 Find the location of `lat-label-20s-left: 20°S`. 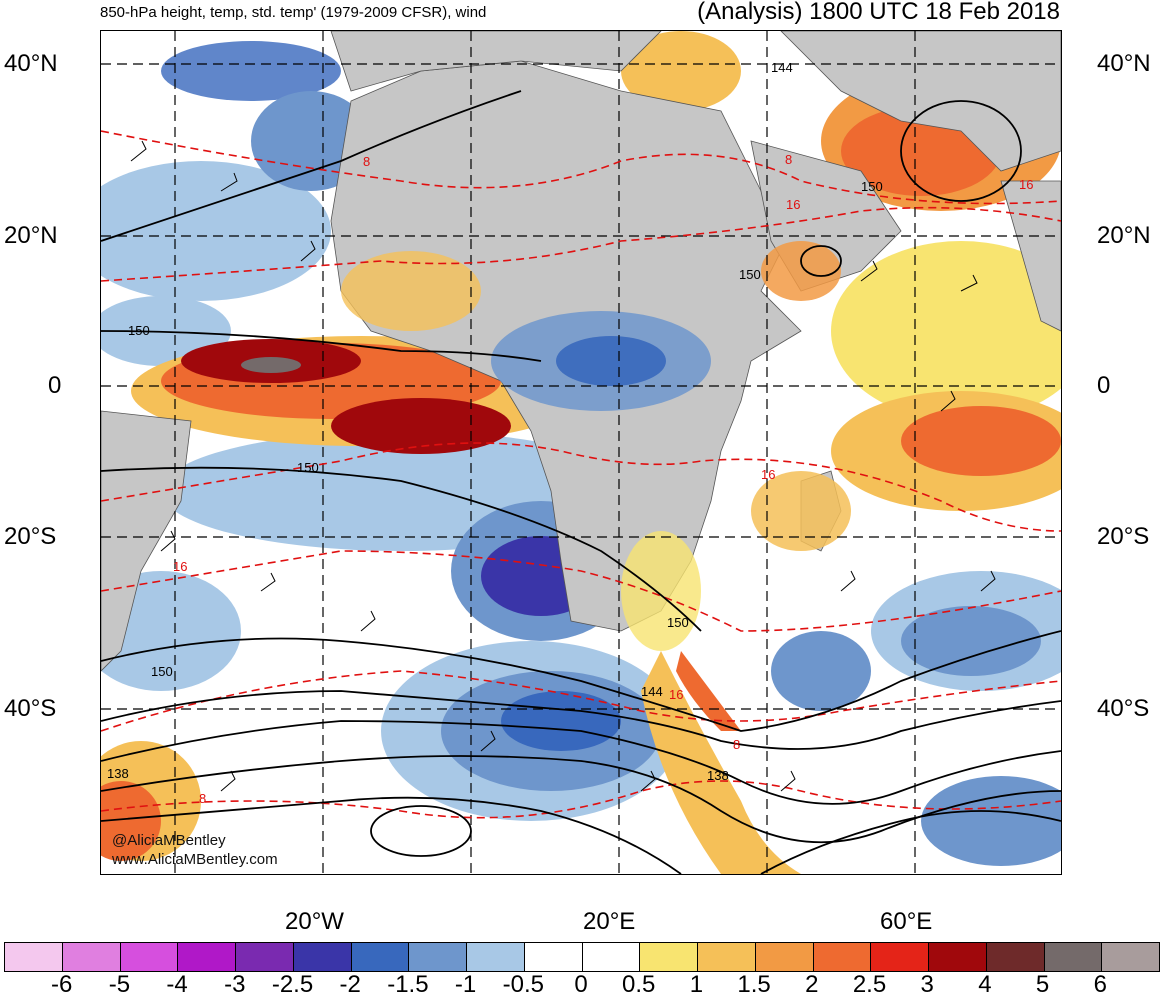

lat-label-20s-left: 20°S is located at coordinates (30, 536).